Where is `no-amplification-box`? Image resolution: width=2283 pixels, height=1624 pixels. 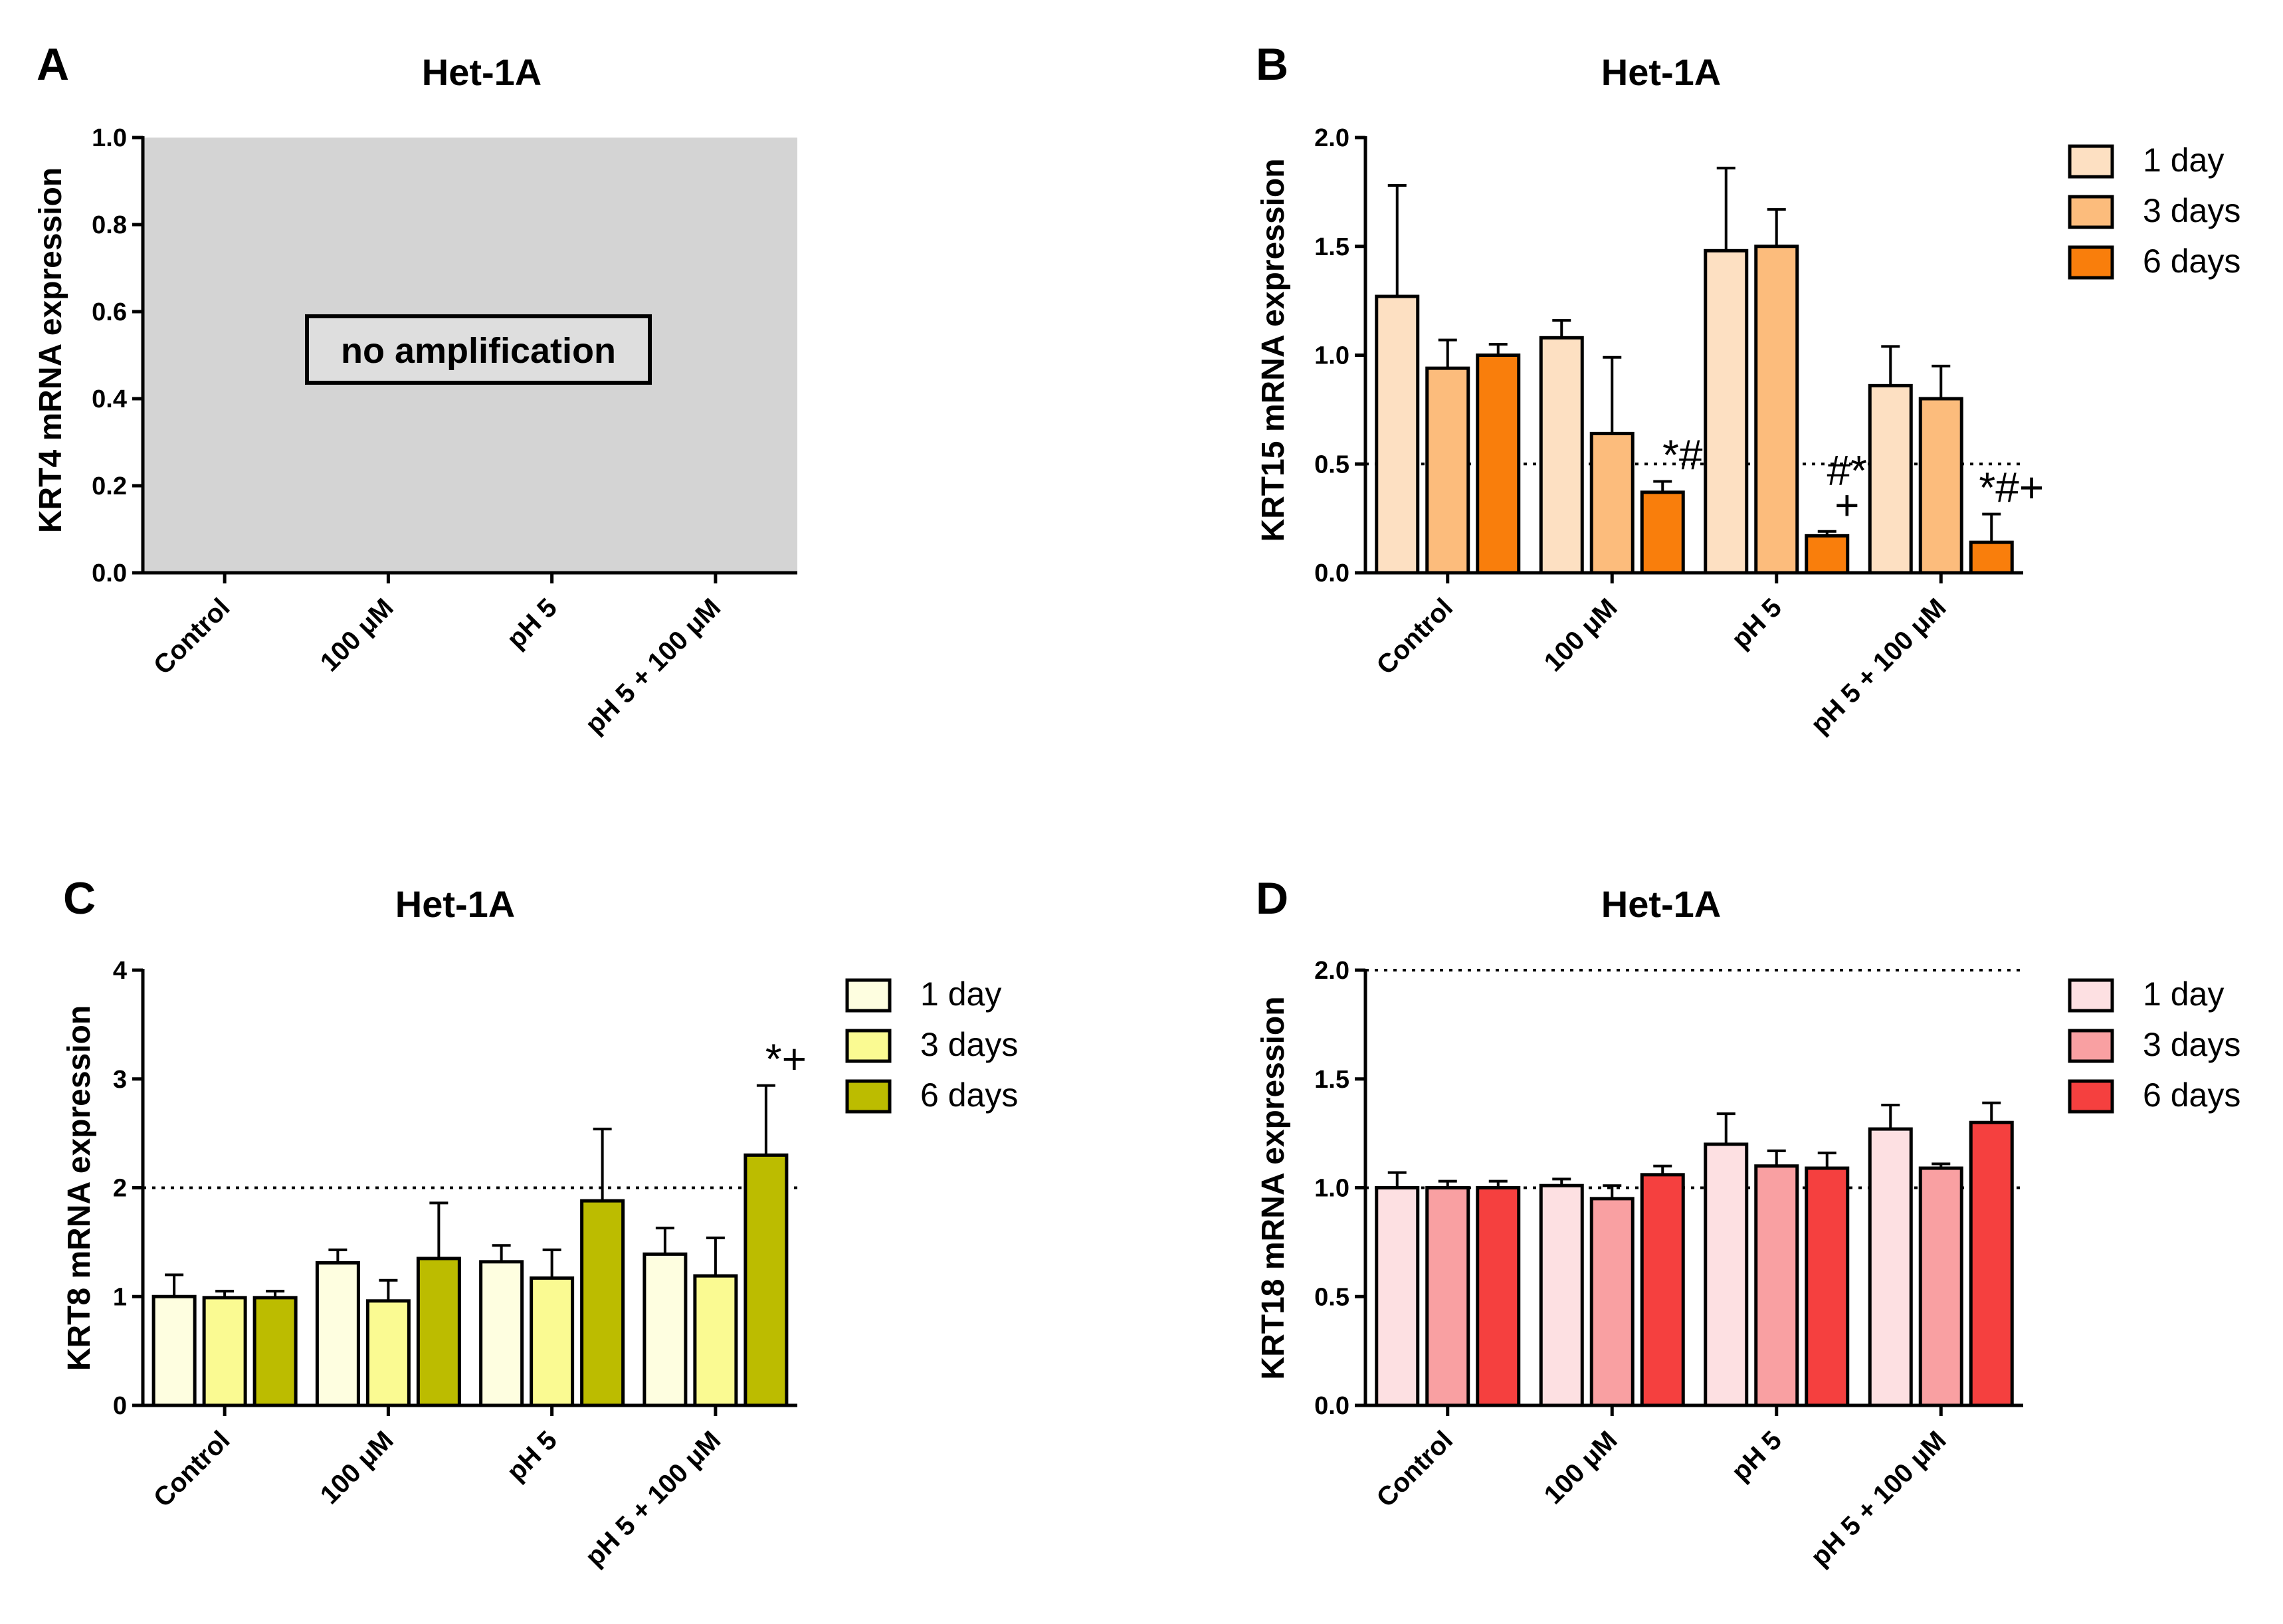
no-amplification-box is located at coordinates (479, 350).